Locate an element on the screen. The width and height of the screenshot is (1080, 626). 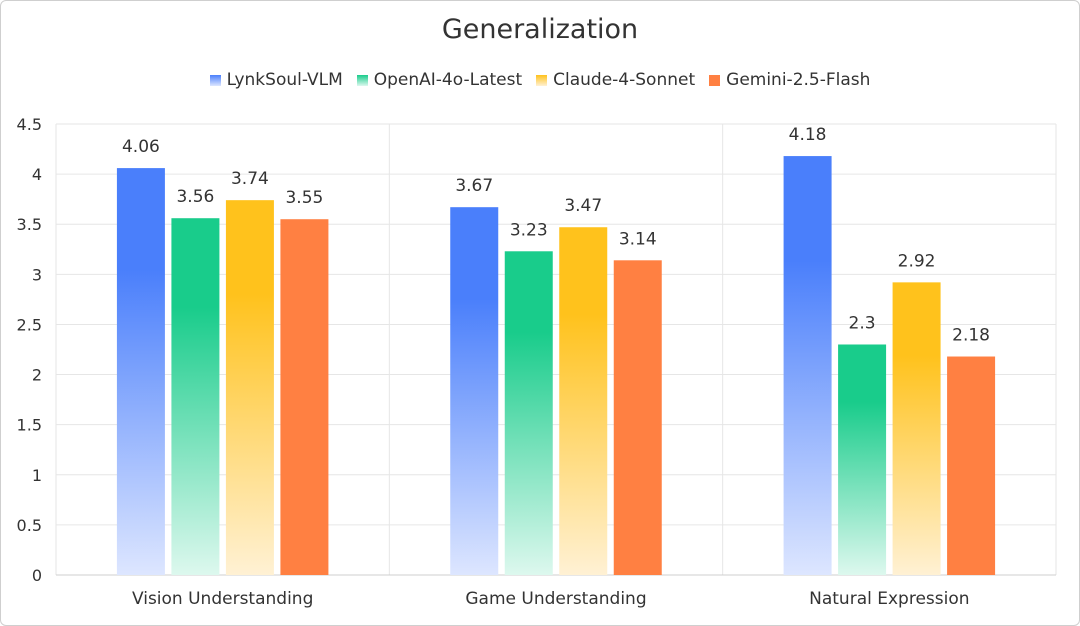
legend-item-gemini: Gemini-2.5-Flash is located at coordinates (789, 80).